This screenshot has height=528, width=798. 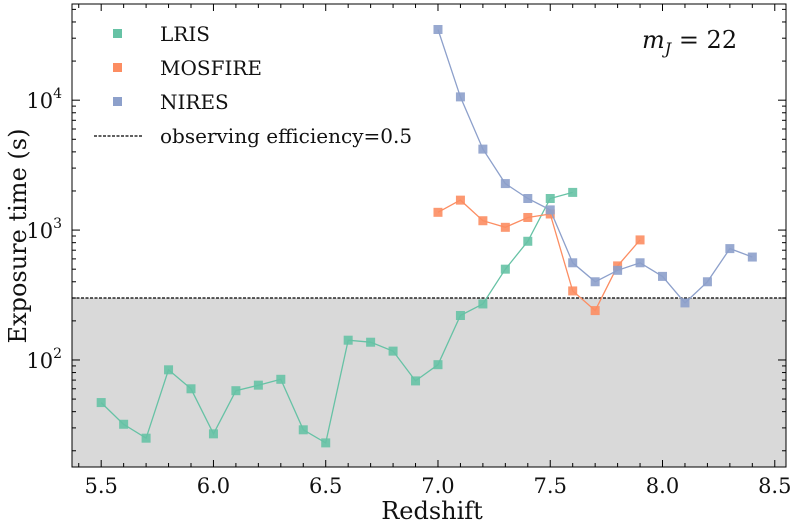 I want to click on legend-marker-nires, so click(x=117, y=101).